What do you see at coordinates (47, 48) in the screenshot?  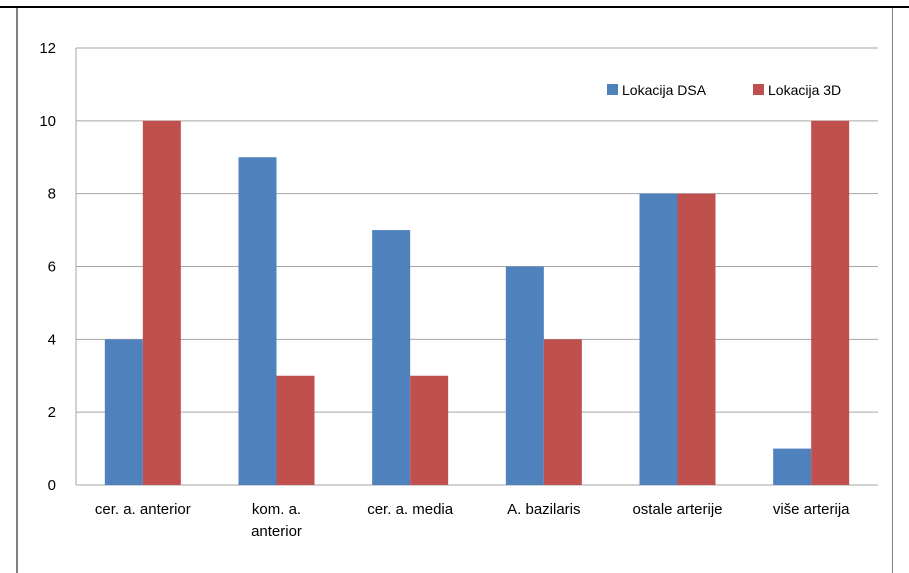 I see `y-tick-label: 12` at bounding box center [47, 48].